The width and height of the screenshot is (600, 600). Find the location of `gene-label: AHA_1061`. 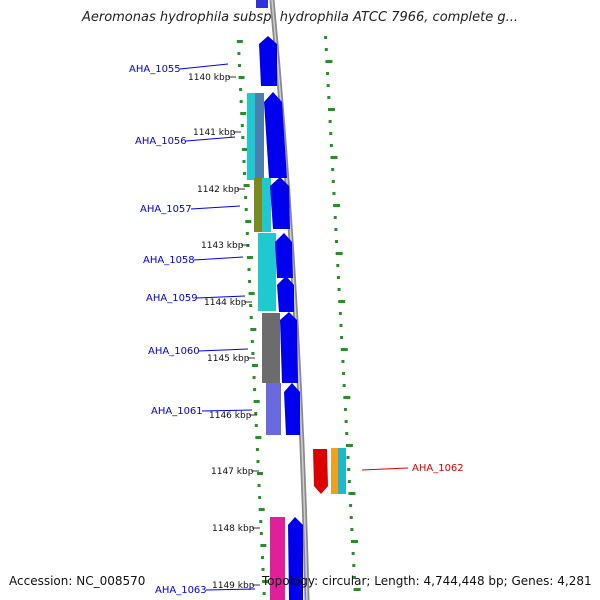

gene-label: AHA_1061 is located at coordinates (177, 411).